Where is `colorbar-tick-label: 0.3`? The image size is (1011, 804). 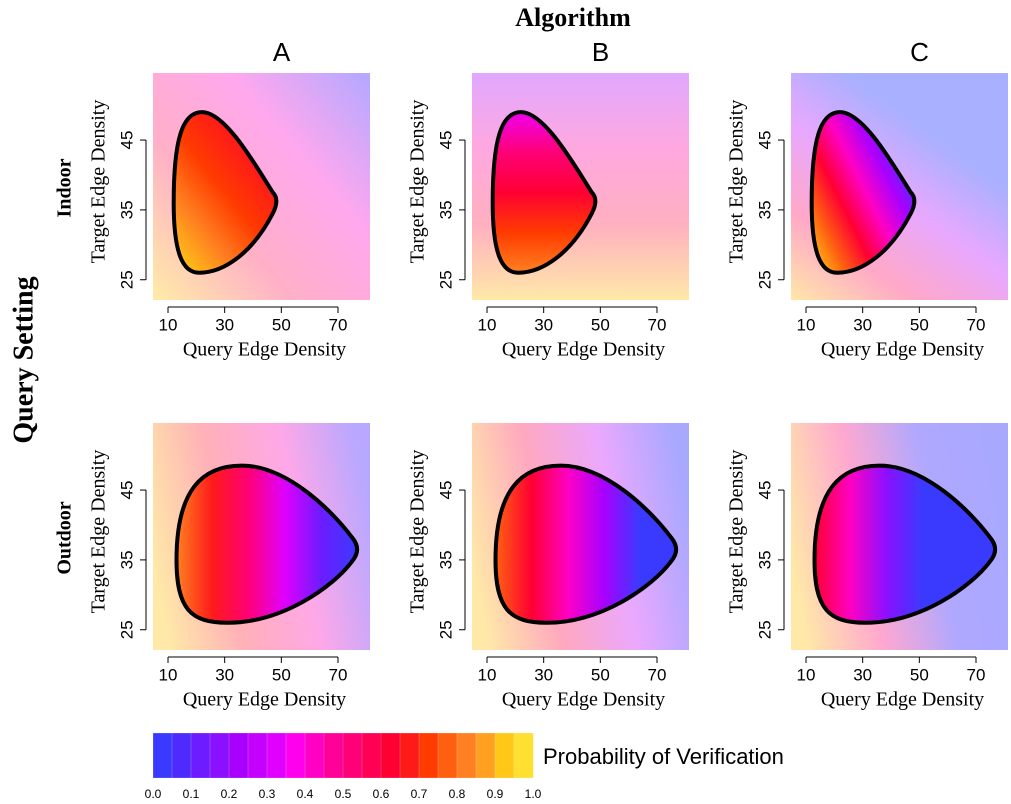 colorbar-tick-label: 0.3 is located at coordinates (267, 794).